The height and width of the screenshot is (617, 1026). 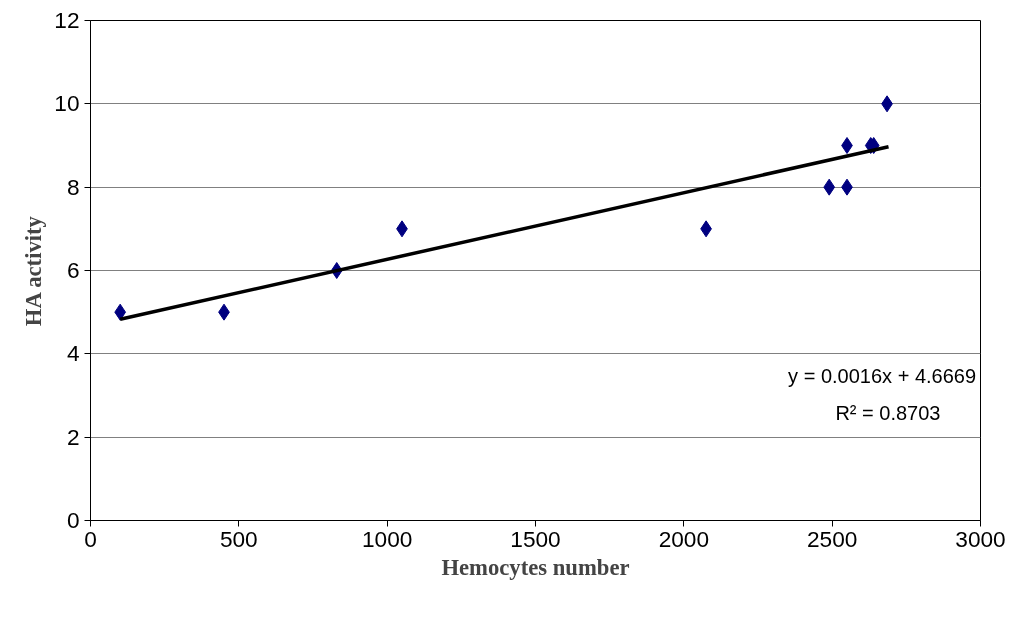 I want to click on y-tick-label: 0, so click(x=73, y=520).